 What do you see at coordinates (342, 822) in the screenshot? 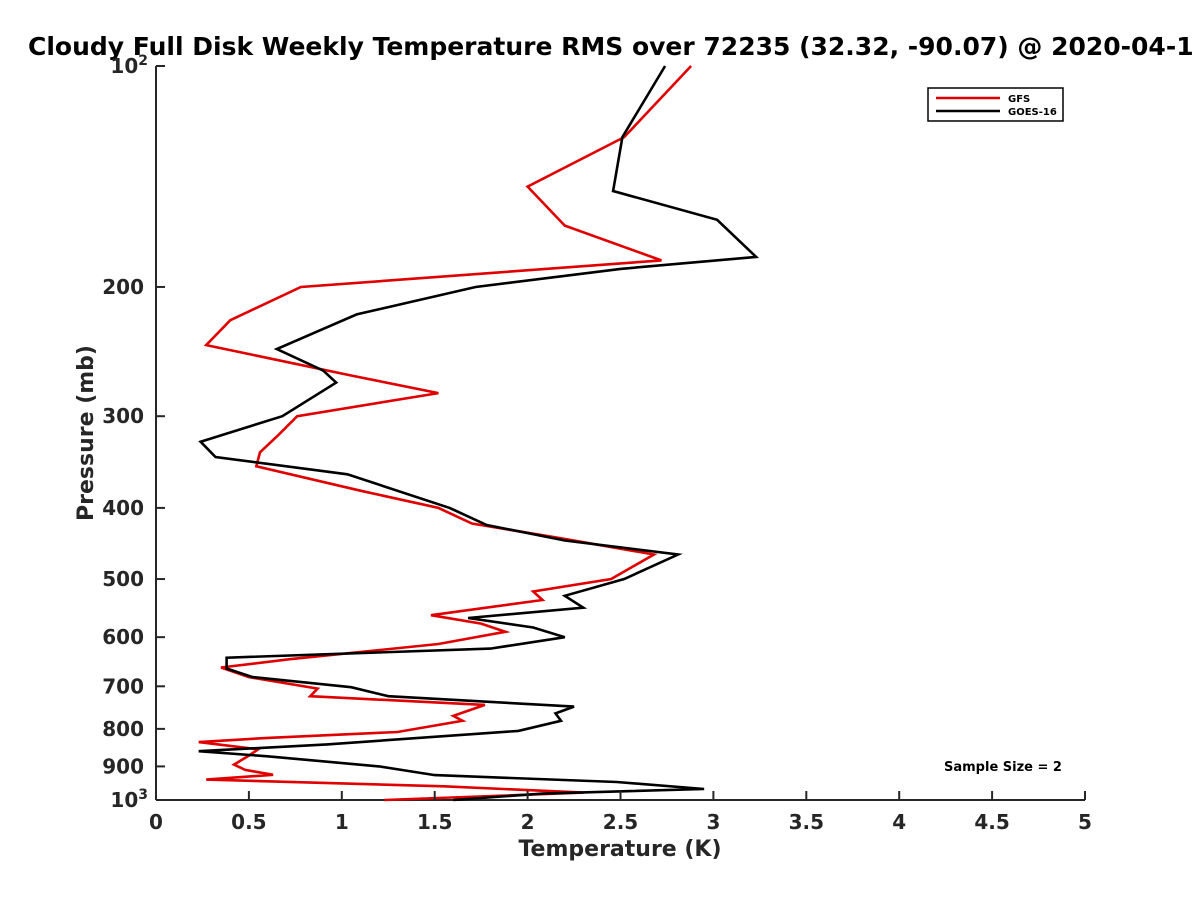
I see `x-tick-label: 1` at bounding box center [342, 822].